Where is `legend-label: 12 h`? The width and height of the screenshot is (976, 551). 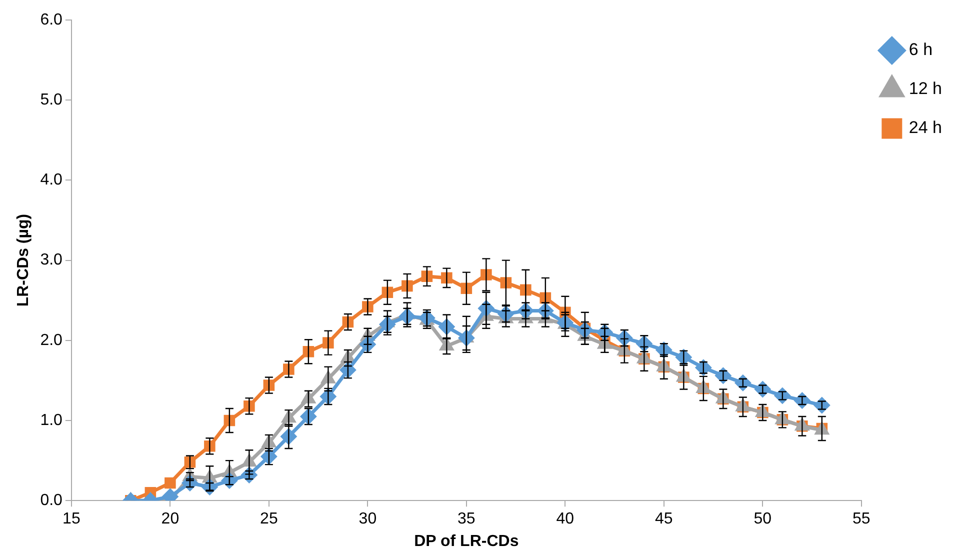
legend-label: 12 h is located at coordinates (925, 88).